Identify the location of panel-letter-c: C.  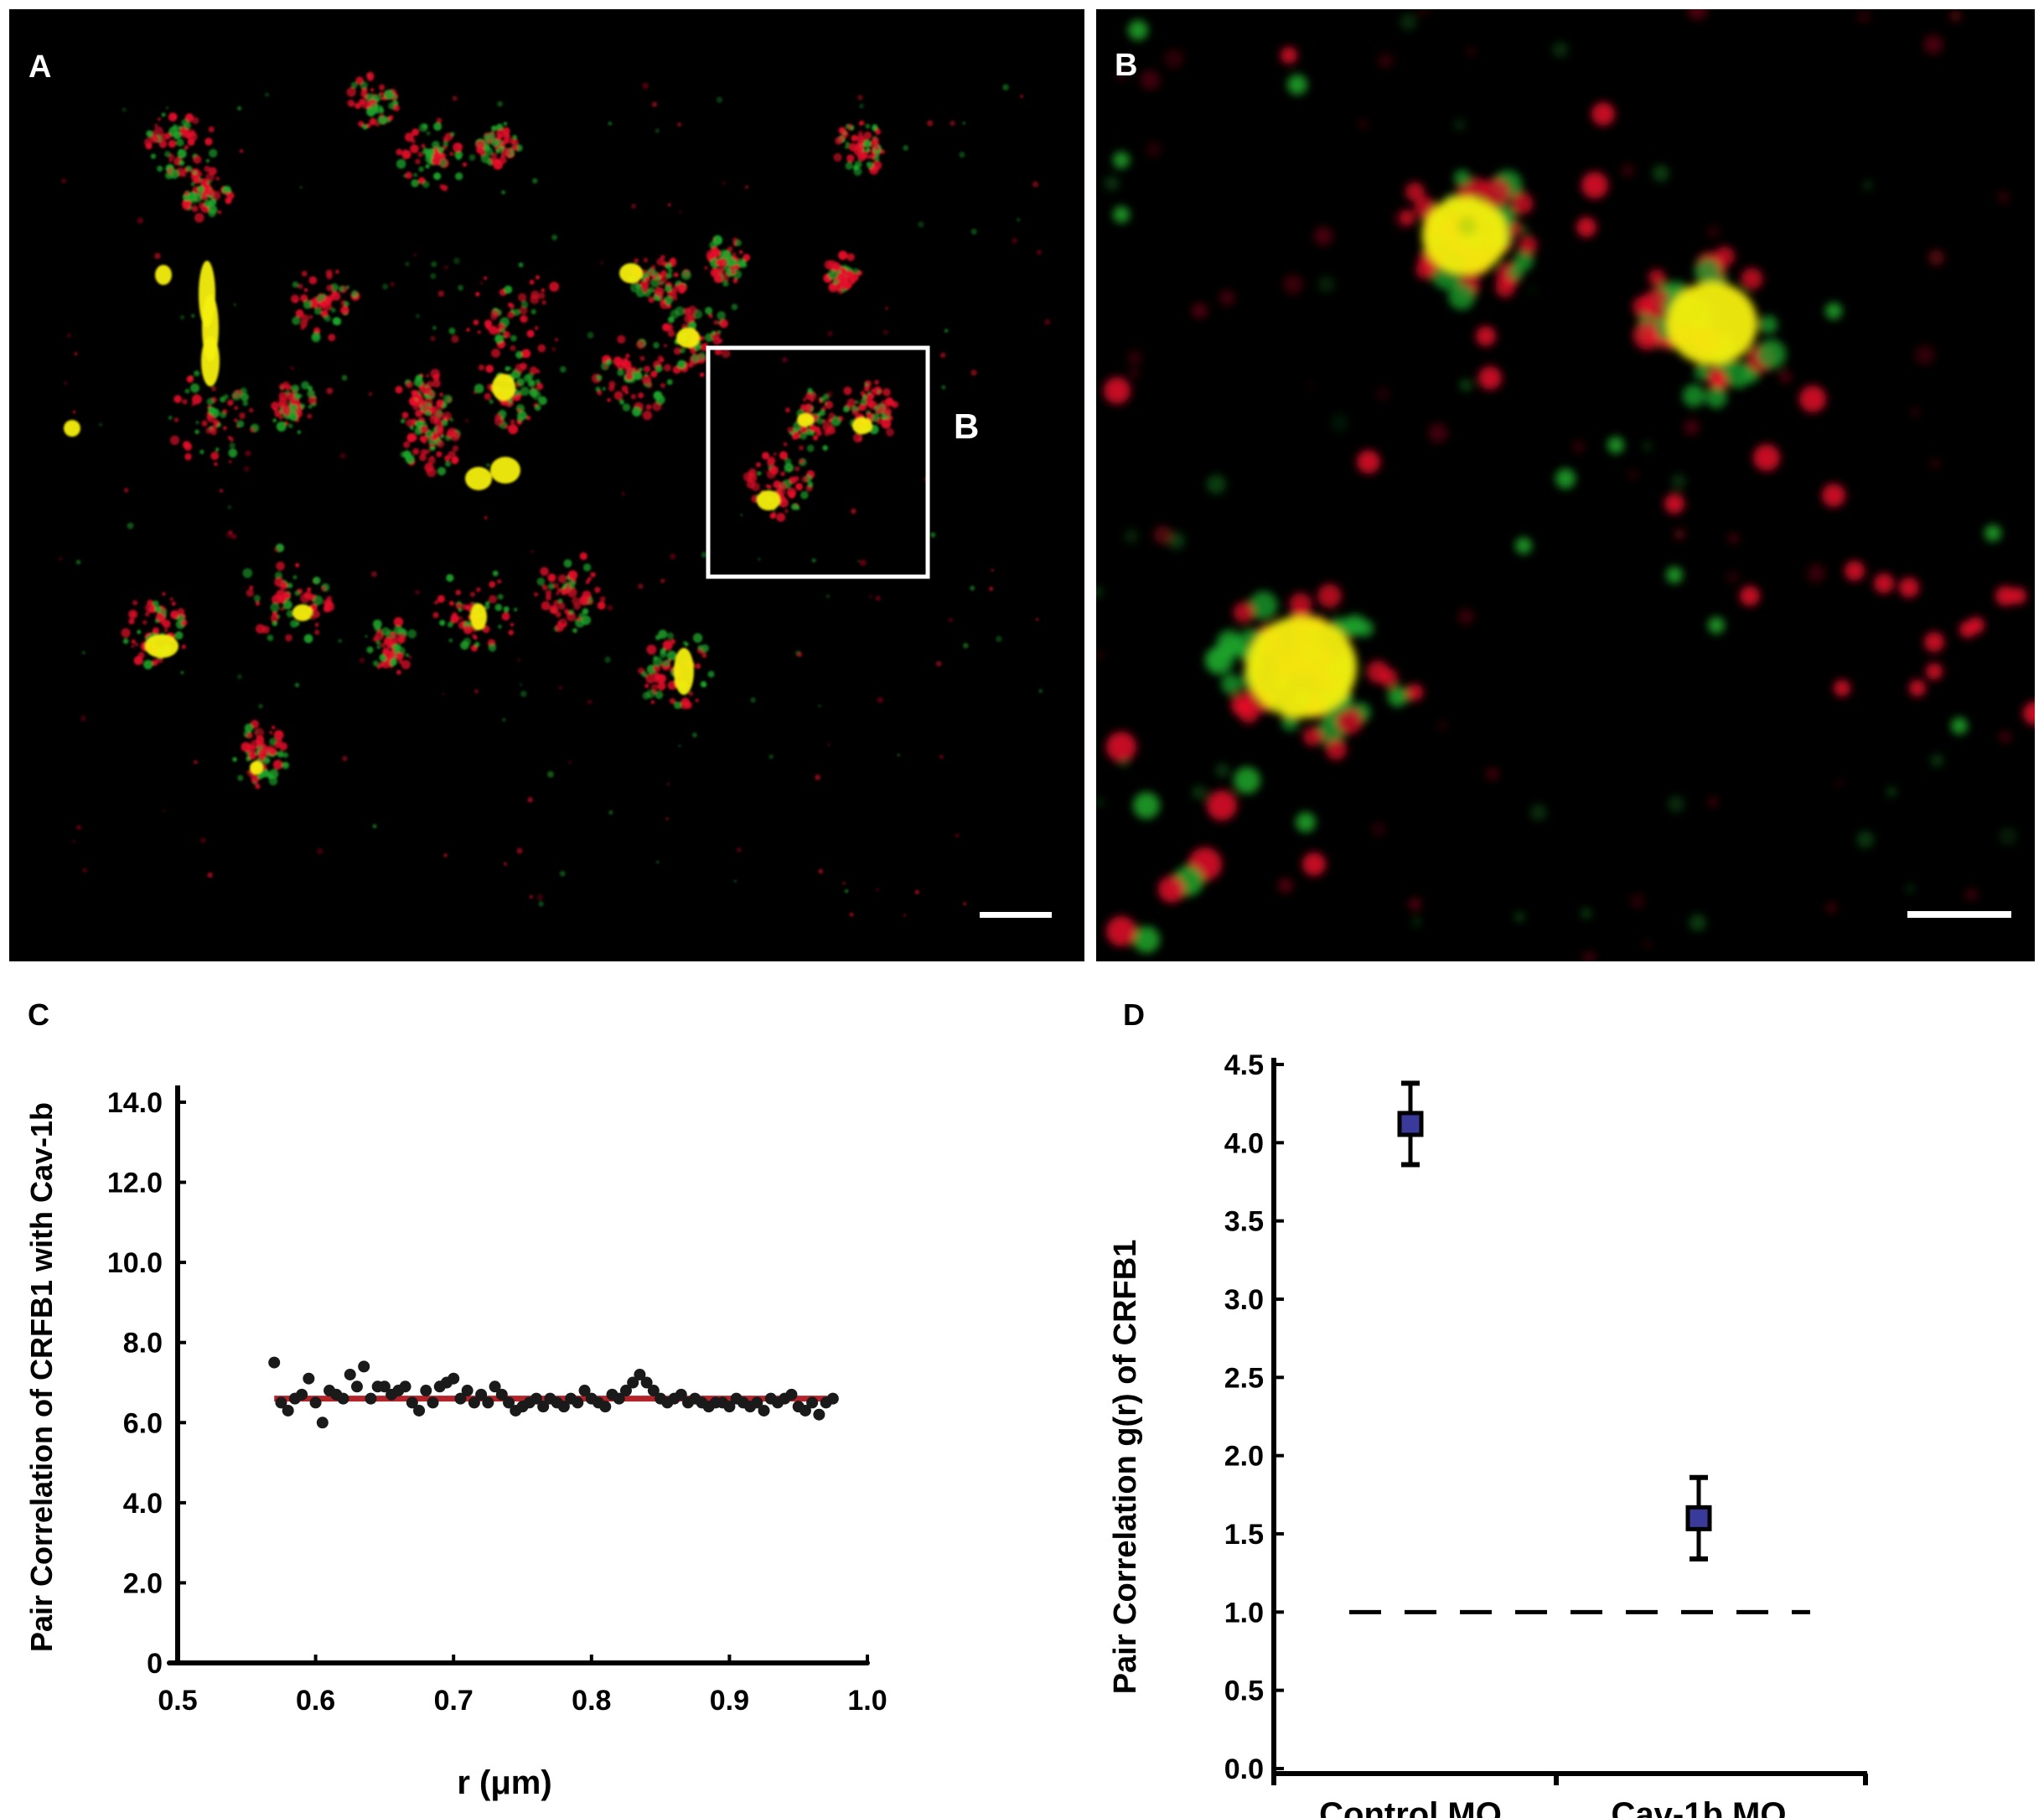
(38, 1014).